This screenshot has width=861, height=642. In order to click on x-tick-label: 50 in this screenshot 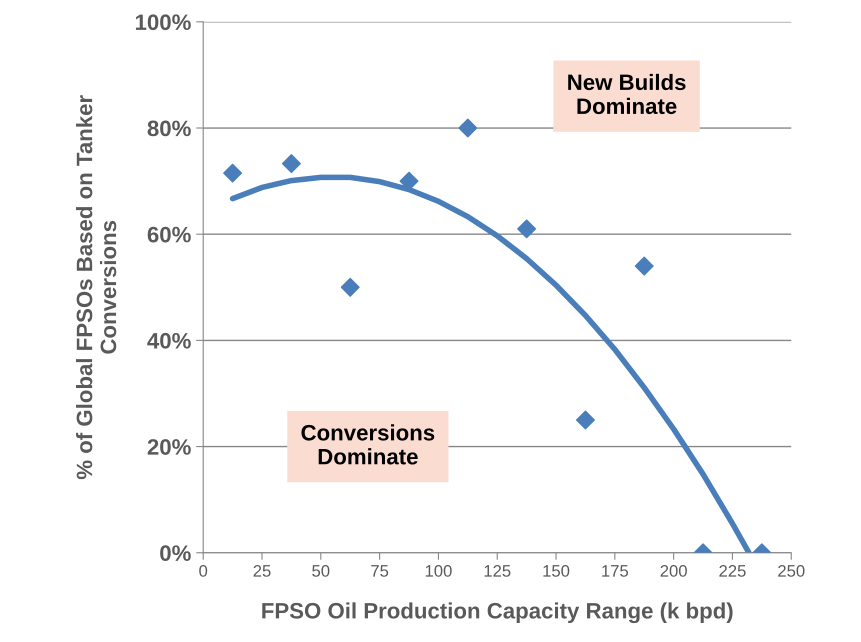, I will do `click(321, 571)`.